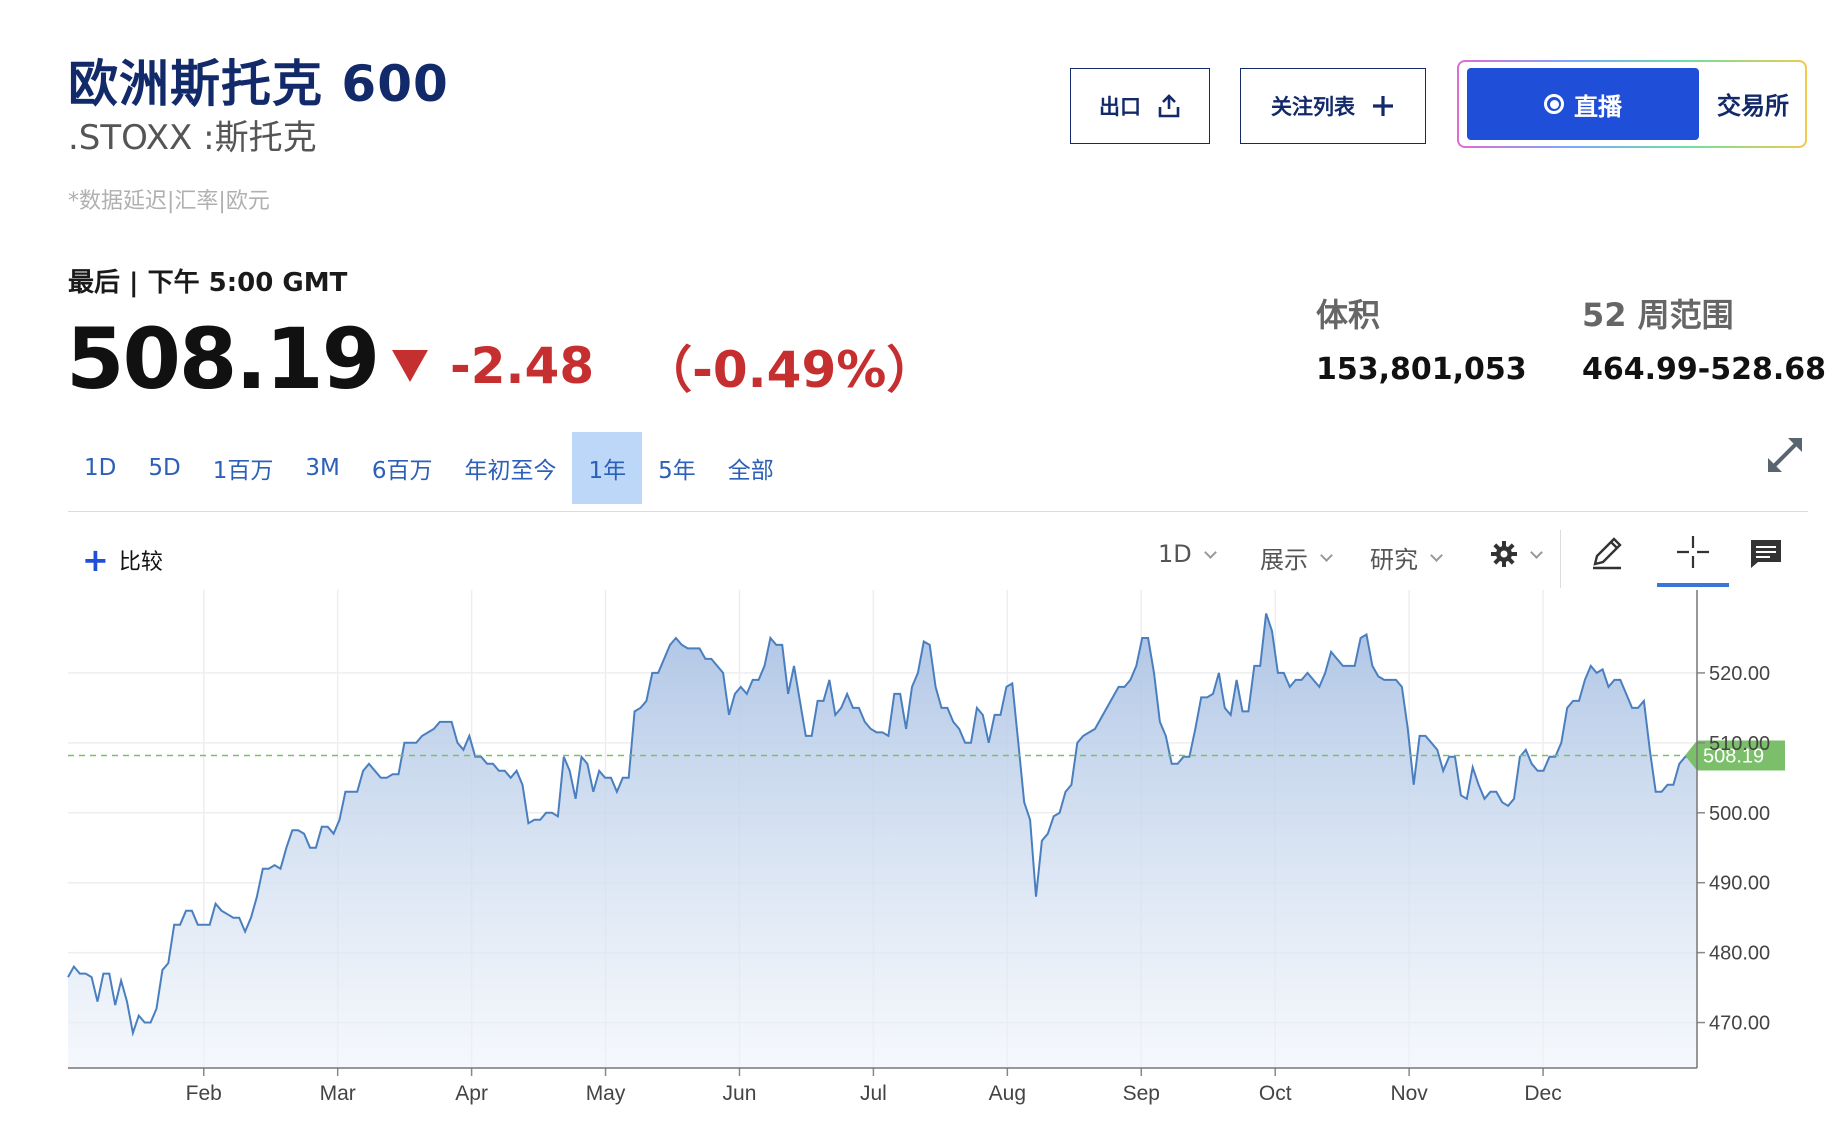 This screenshot has height=1142, width=1834. What do you see at coordinates (1141, 1093) in the screenshot?
I see `x-tick-label: Sep` at bounding box center [1141, 1093].